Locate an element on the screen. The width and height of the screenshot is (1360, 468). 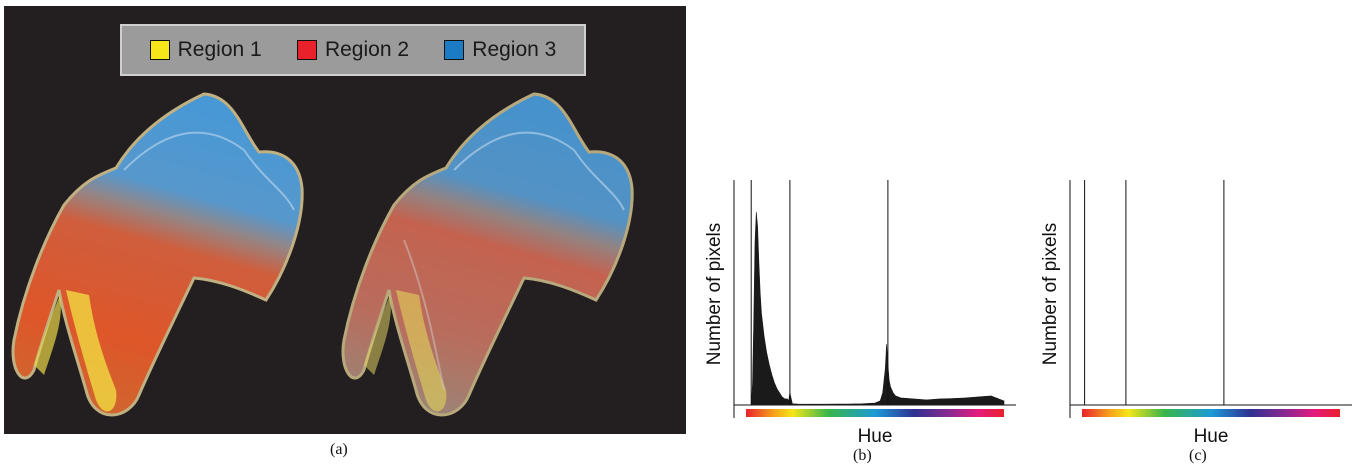
legend-item-region-1: Region 1 is located at coordinates (205, 50).